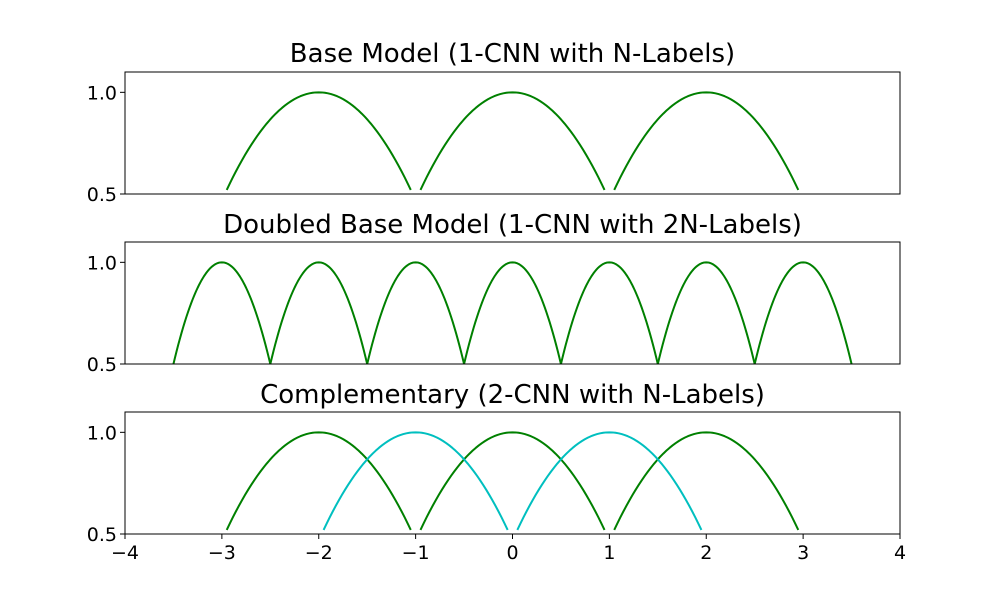 The image size is (1000, 600). I want to click on x-tick-label: −4, so click(125, 553).